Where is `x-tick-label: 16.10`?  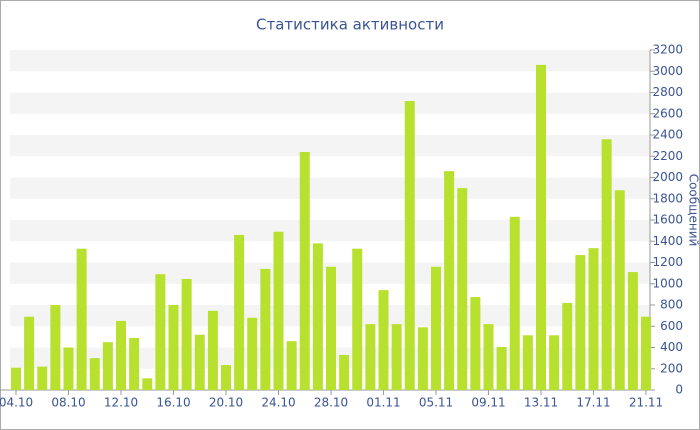 x-tick-label: 16.10 is located at coordinates (173, 403).